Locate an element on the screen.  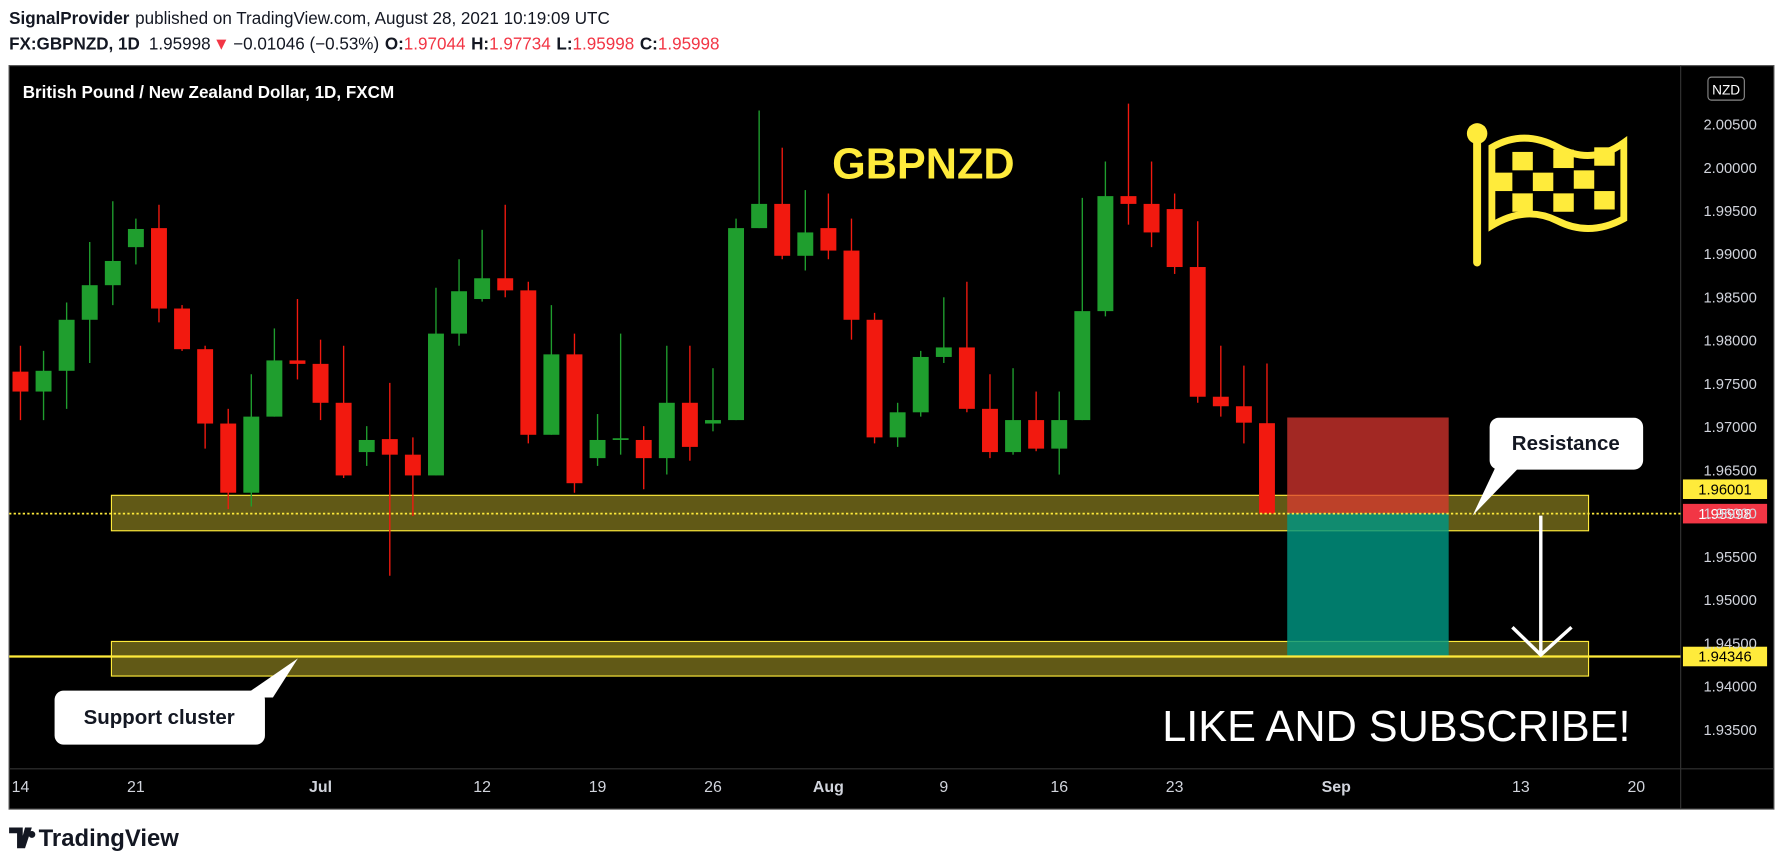
y-tick-label: 1.93500 is located at coordinates (1729, 731).